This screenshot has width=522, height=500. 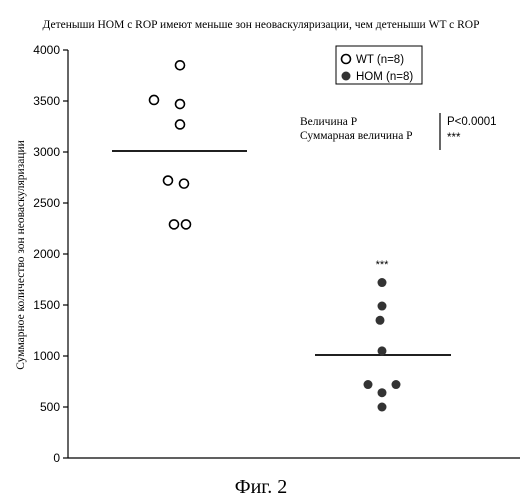 I want to click on p-value: P<0.0001, so click(x=472, y=122).